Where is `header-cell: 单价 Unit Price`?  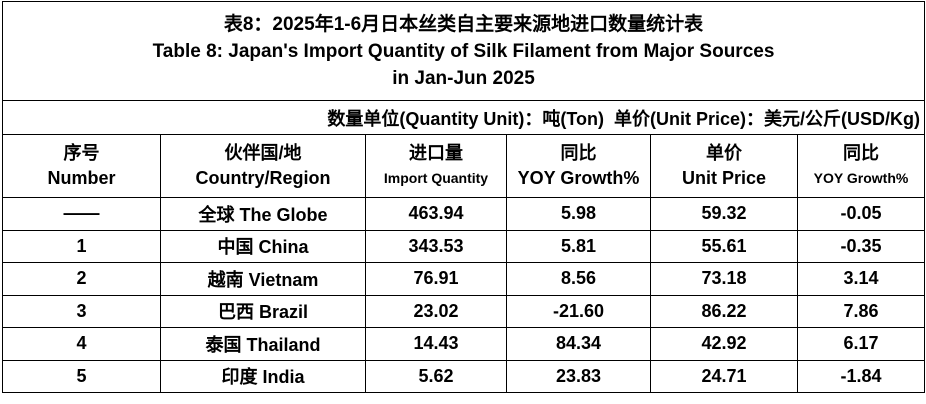
header-cell: 单价 Unit Price is located at coordinates (724, 166).